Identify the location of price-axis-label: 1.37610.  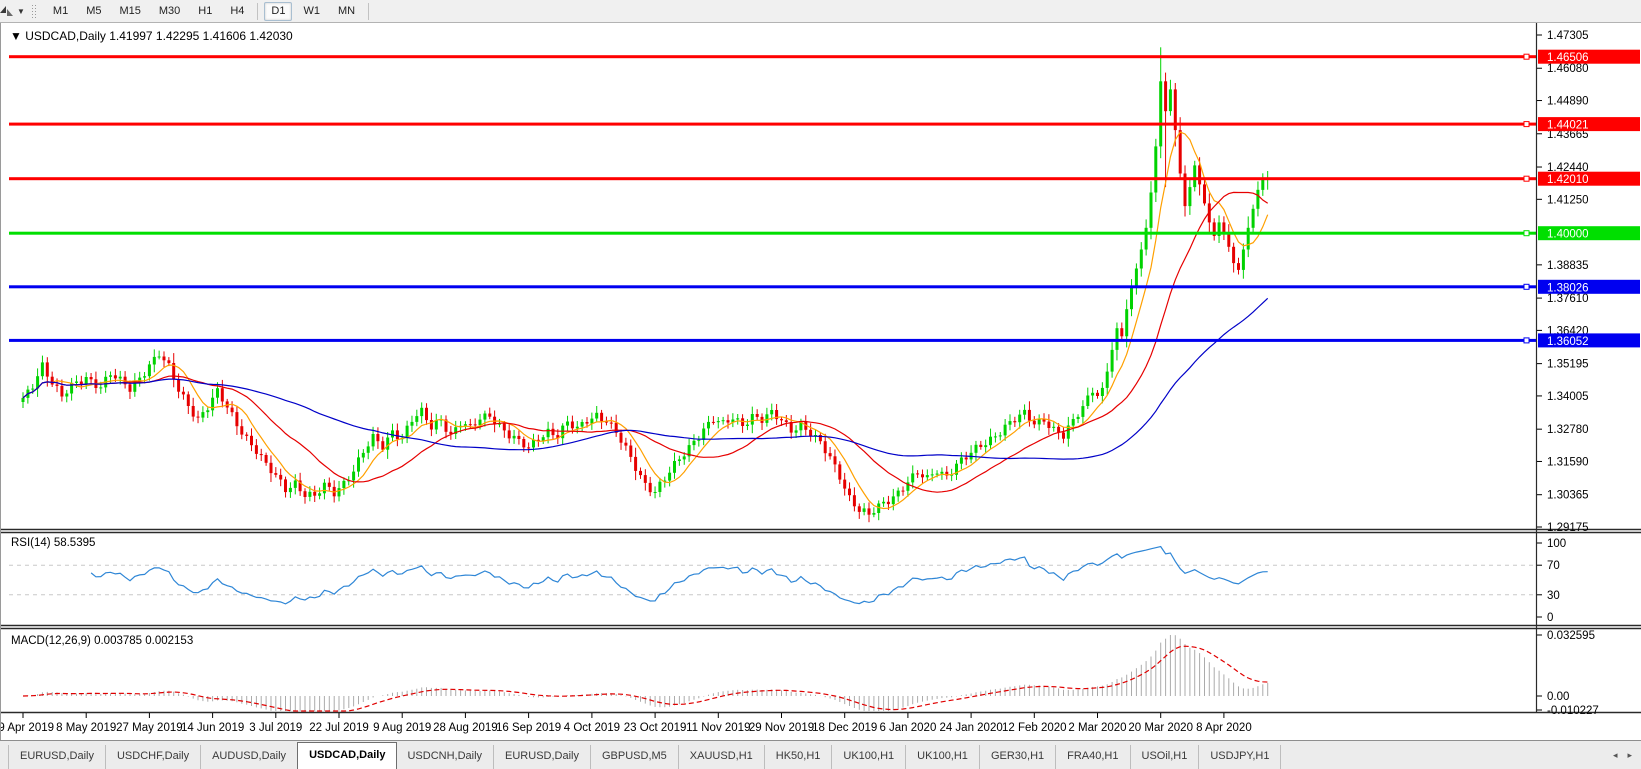
(1568, 299).